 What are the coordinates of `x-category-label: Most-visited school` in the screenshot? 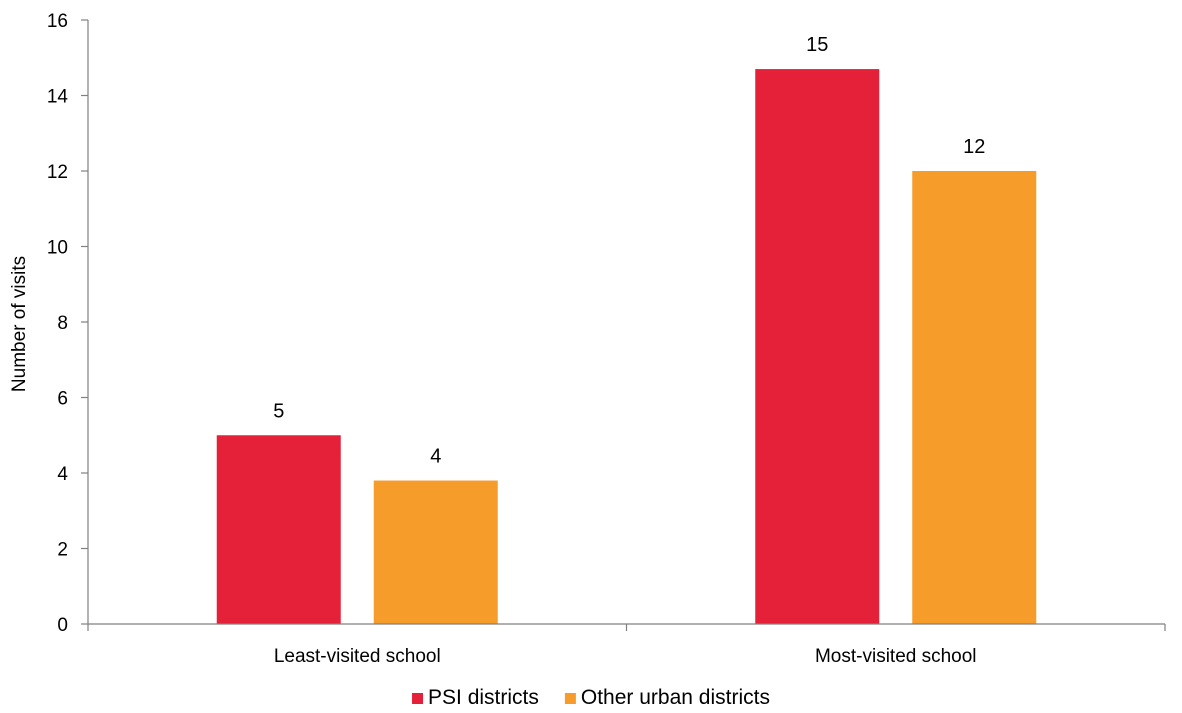 It's located at (896, 656).